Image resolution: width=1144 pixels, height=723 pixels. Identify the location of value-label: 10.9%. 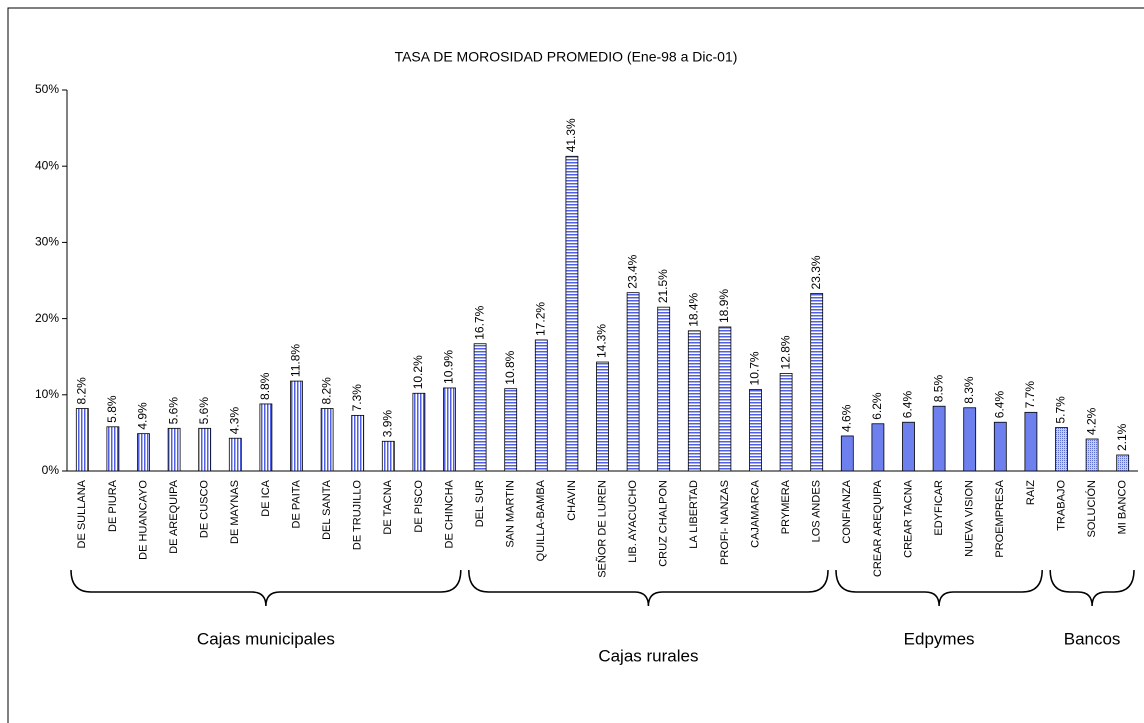
(449, 367).